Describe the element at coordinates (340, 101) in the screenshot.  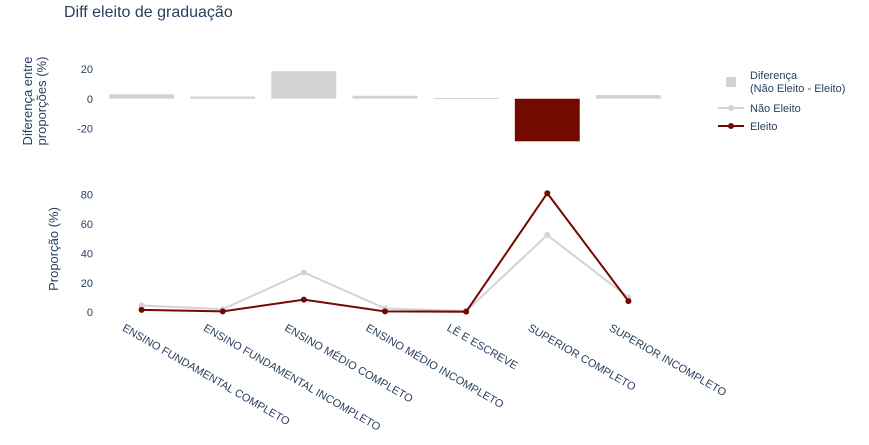
I see `diff-bar-chart: 20 0 -20 Diferença entreproporções (%)` at that location.